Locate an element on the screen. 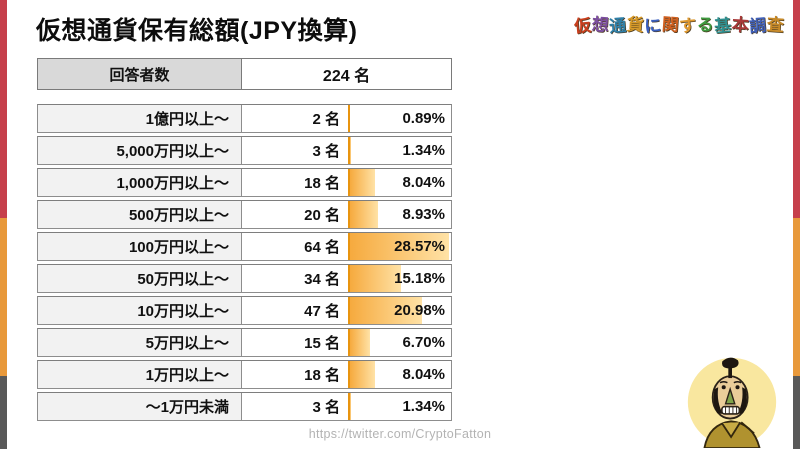 The height and width of the screenshot is (449, 800). percent-cell: 6.70% is located at coordinates (399, 342).